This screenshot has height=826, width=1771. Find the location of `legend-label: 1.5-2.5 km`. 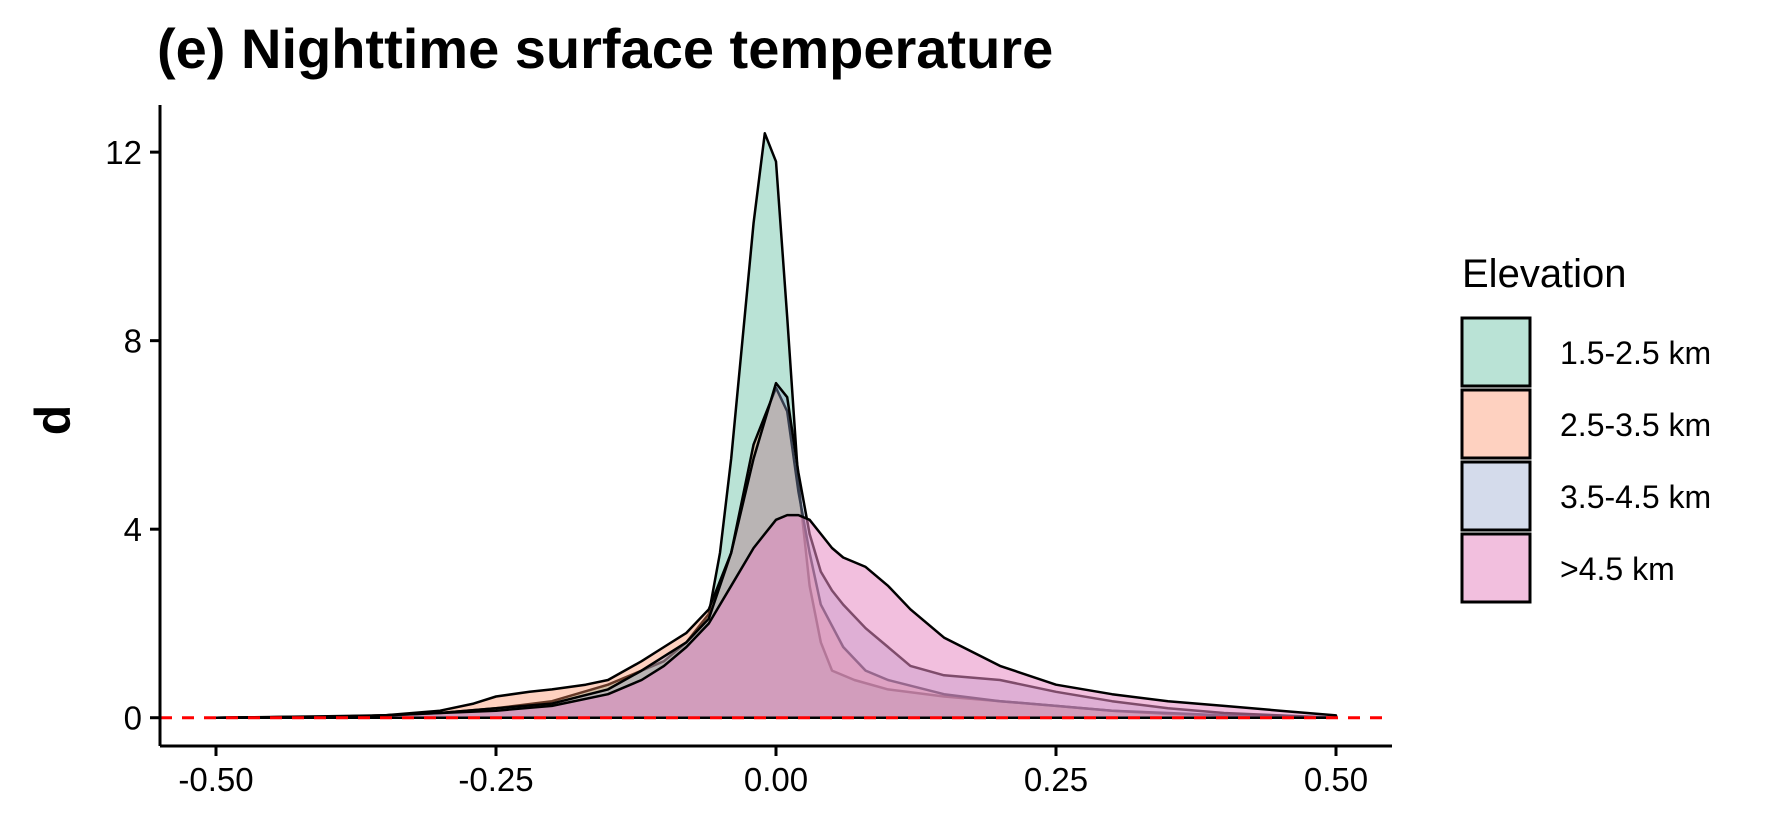

legend-label: 1.5-2.5 km is located at coordinates (1635, 353).